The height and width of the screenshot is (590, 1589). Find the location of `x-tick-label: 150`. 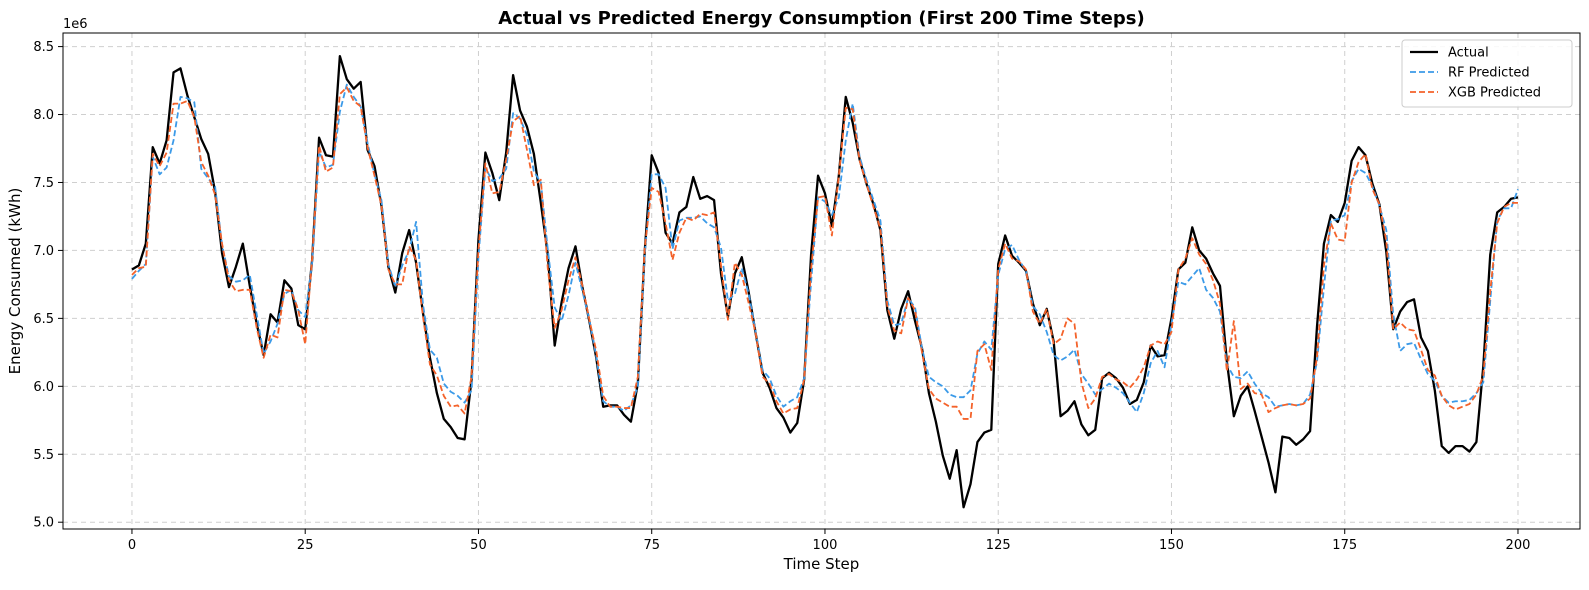

x-tick-label: 150 is located at coordinates (1171, 545).